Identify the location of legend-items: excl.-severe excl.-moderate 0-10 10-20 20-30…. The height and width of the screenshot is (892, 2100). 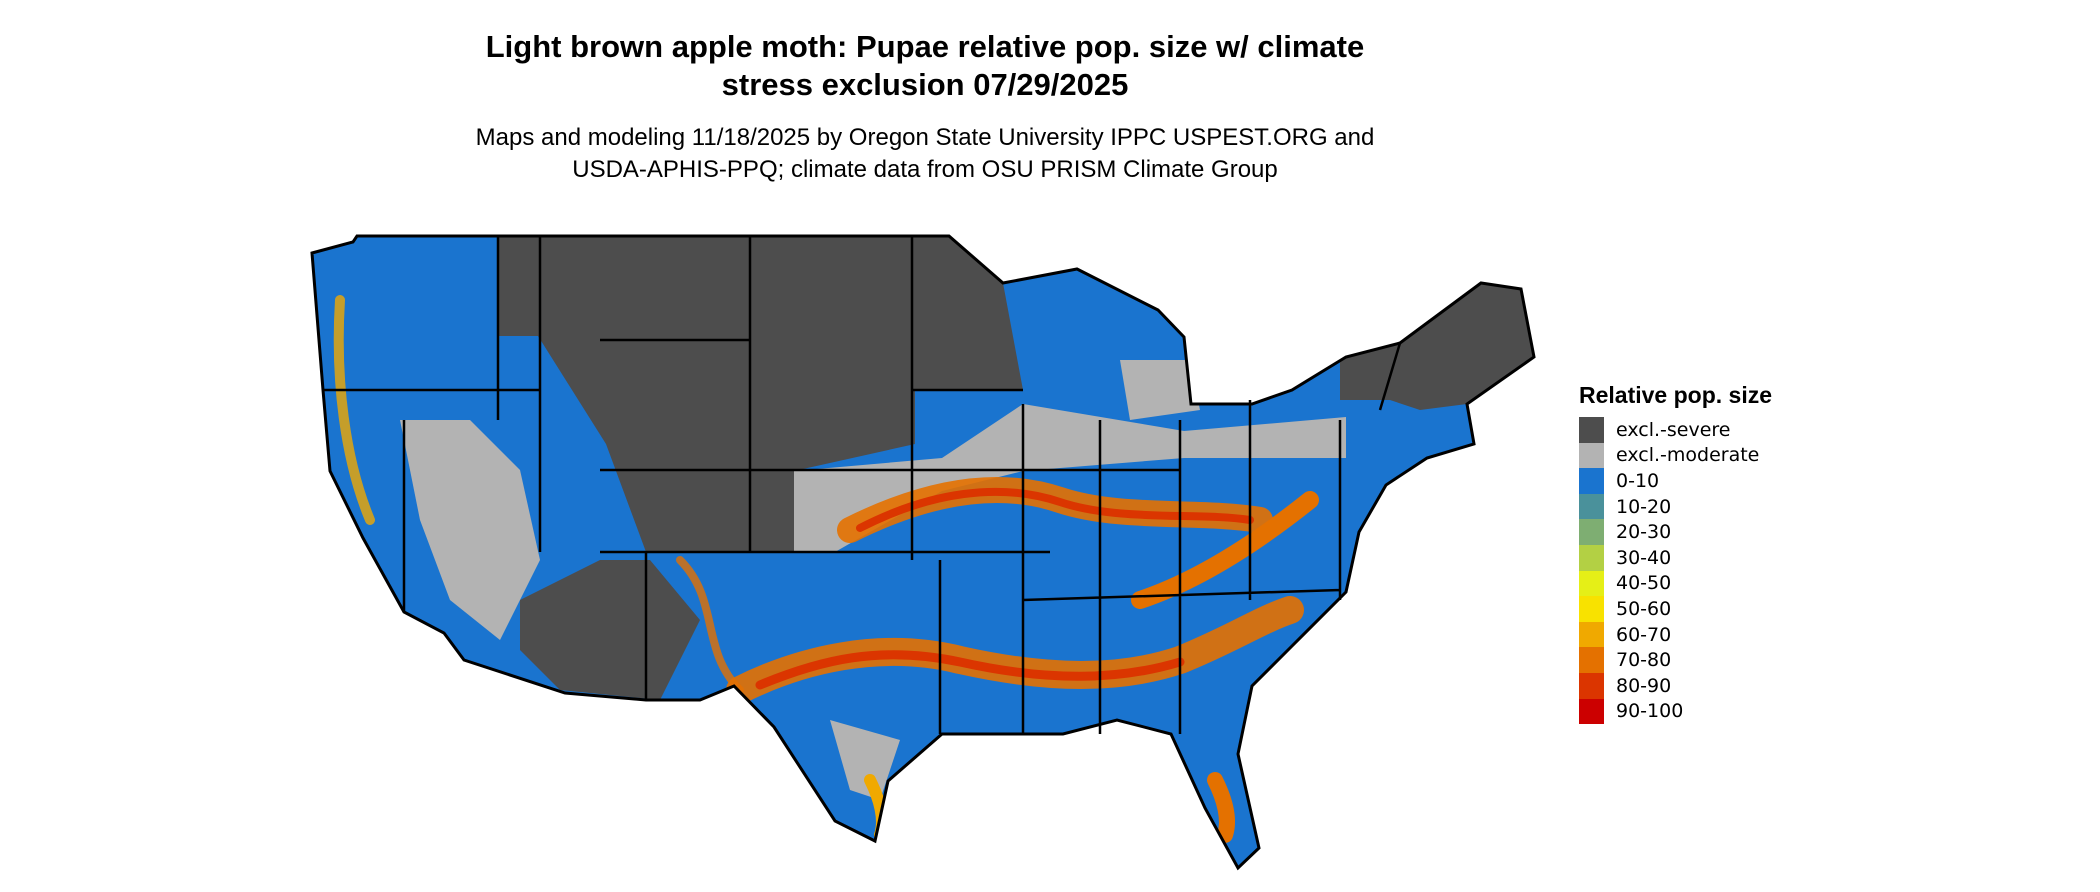
(1675, 571).